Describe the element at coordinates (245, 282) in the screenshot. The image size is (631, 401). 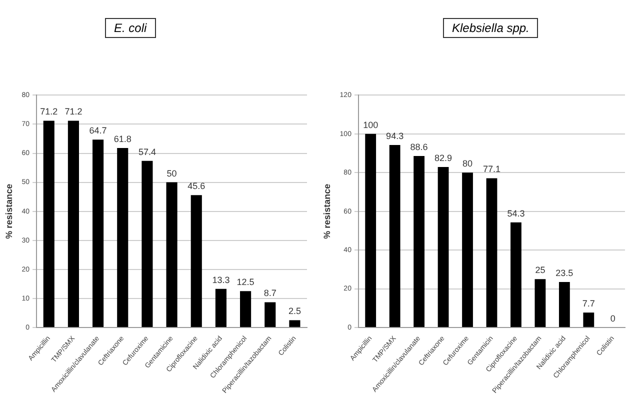
I see `data-label: 12.5` at that location.